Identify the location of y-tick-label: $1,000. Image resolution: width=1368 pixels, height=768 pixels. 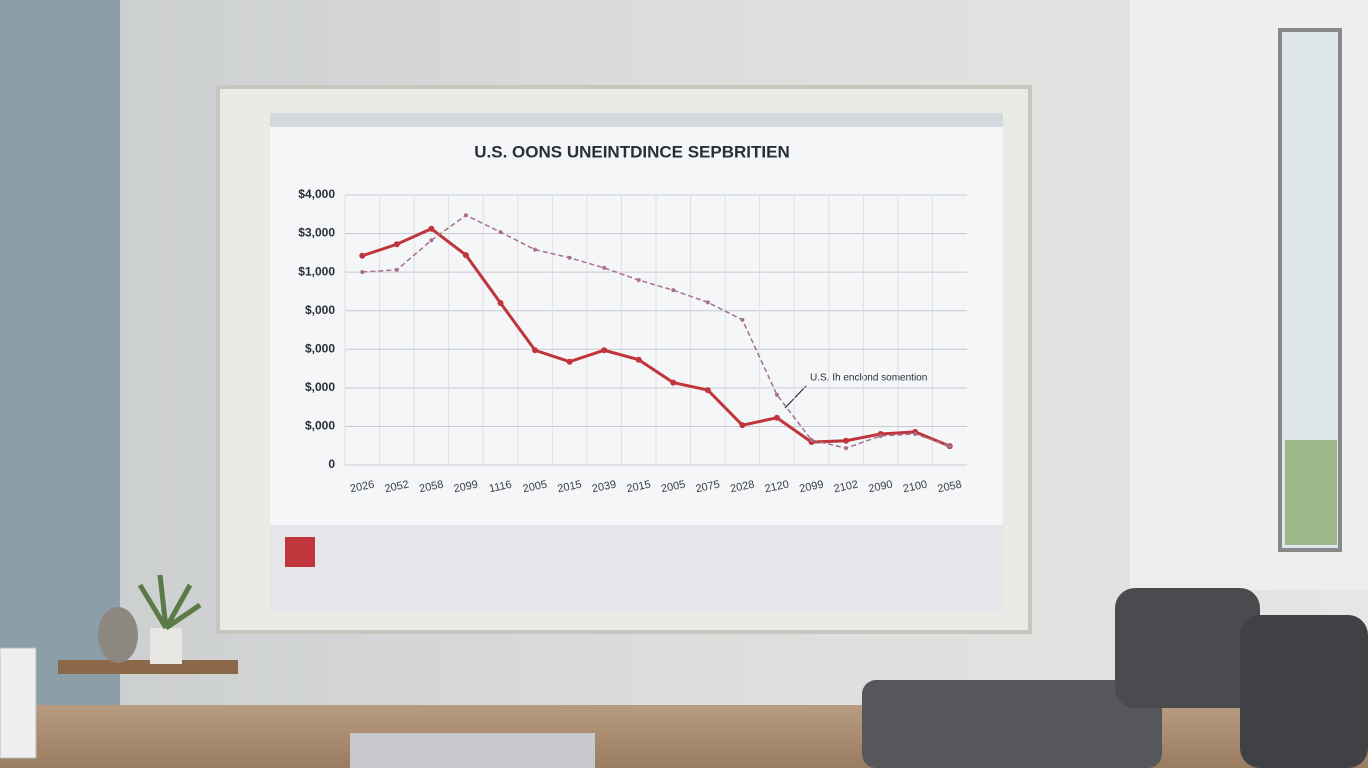
(316, 271).